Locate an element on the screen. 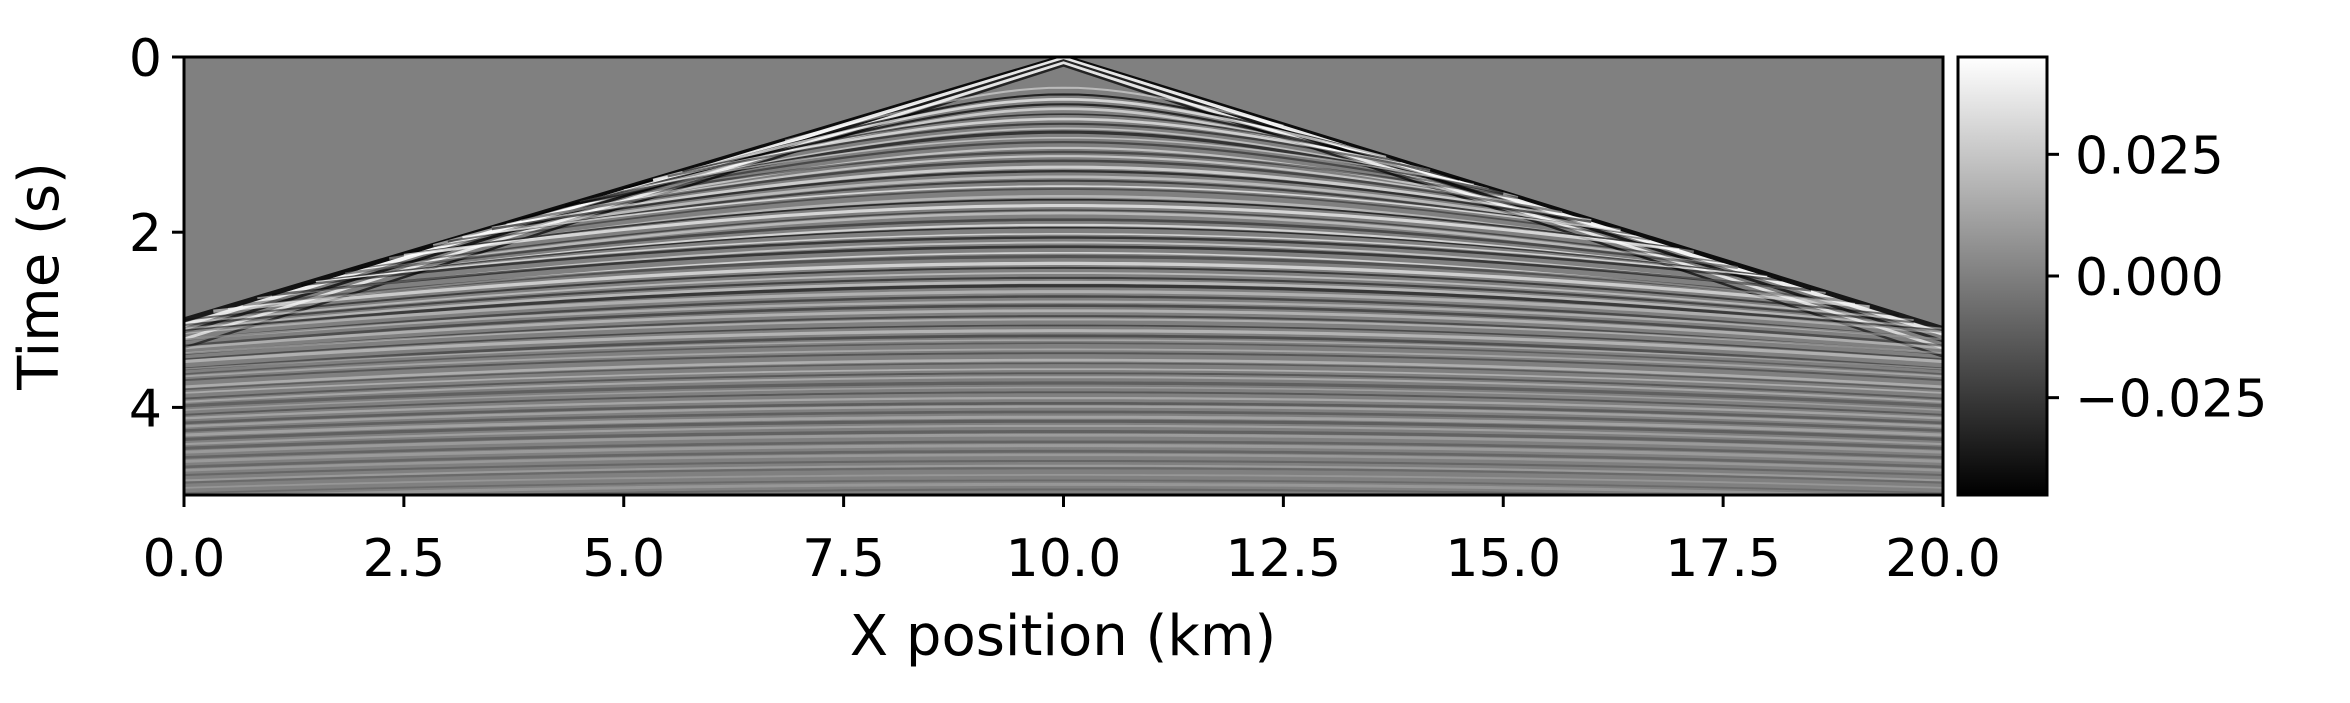 This screenshot has height=703, width=2350. y-axis: 0 2 4 is located at coordinates (156, 234).